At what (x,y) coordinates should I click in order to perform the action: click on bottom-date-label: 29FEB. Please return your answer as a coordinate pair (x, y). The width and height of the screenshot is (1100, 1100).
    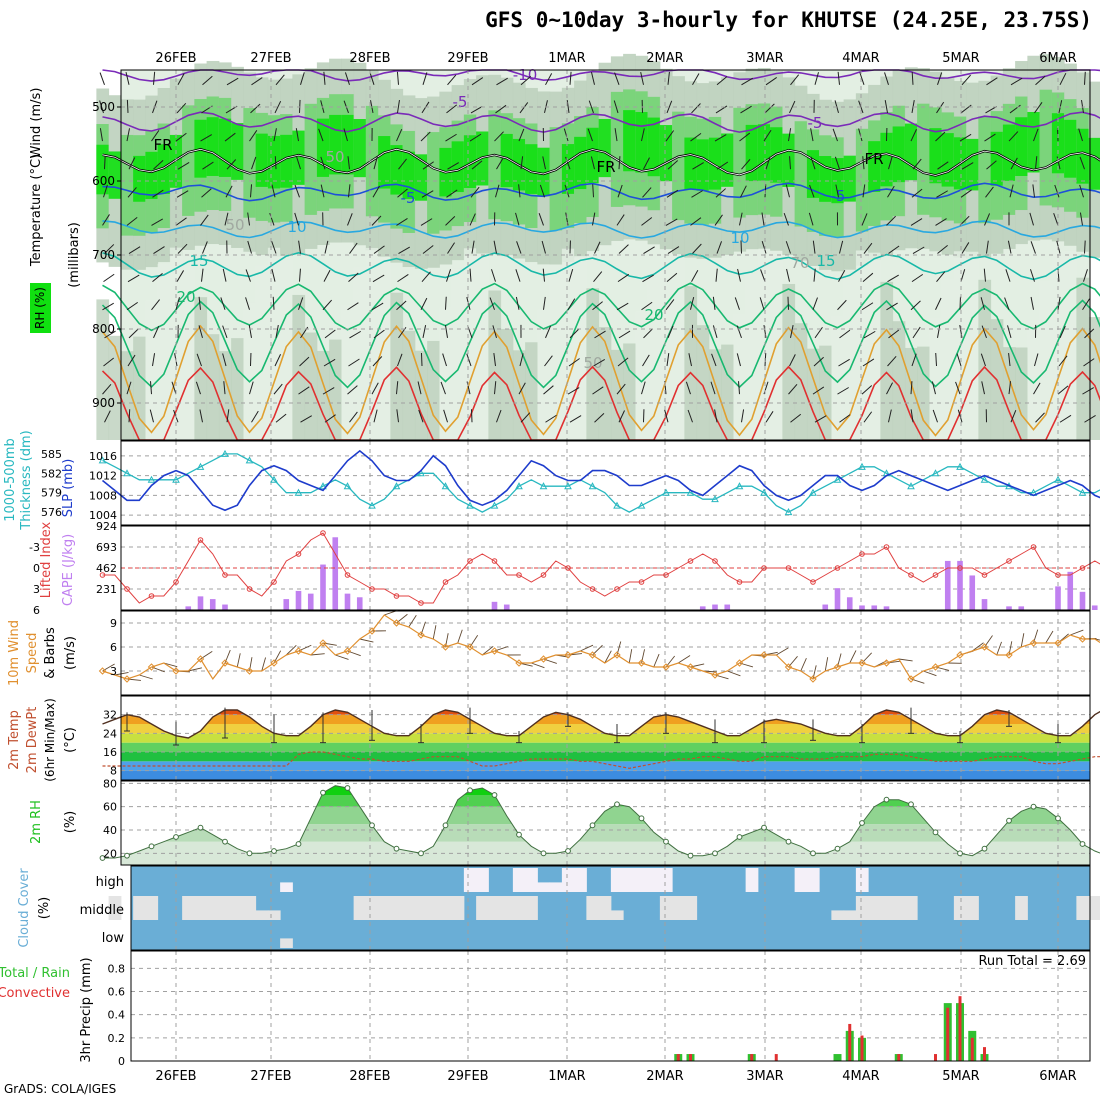
    Looking at the image, I should click on (467, 1076).